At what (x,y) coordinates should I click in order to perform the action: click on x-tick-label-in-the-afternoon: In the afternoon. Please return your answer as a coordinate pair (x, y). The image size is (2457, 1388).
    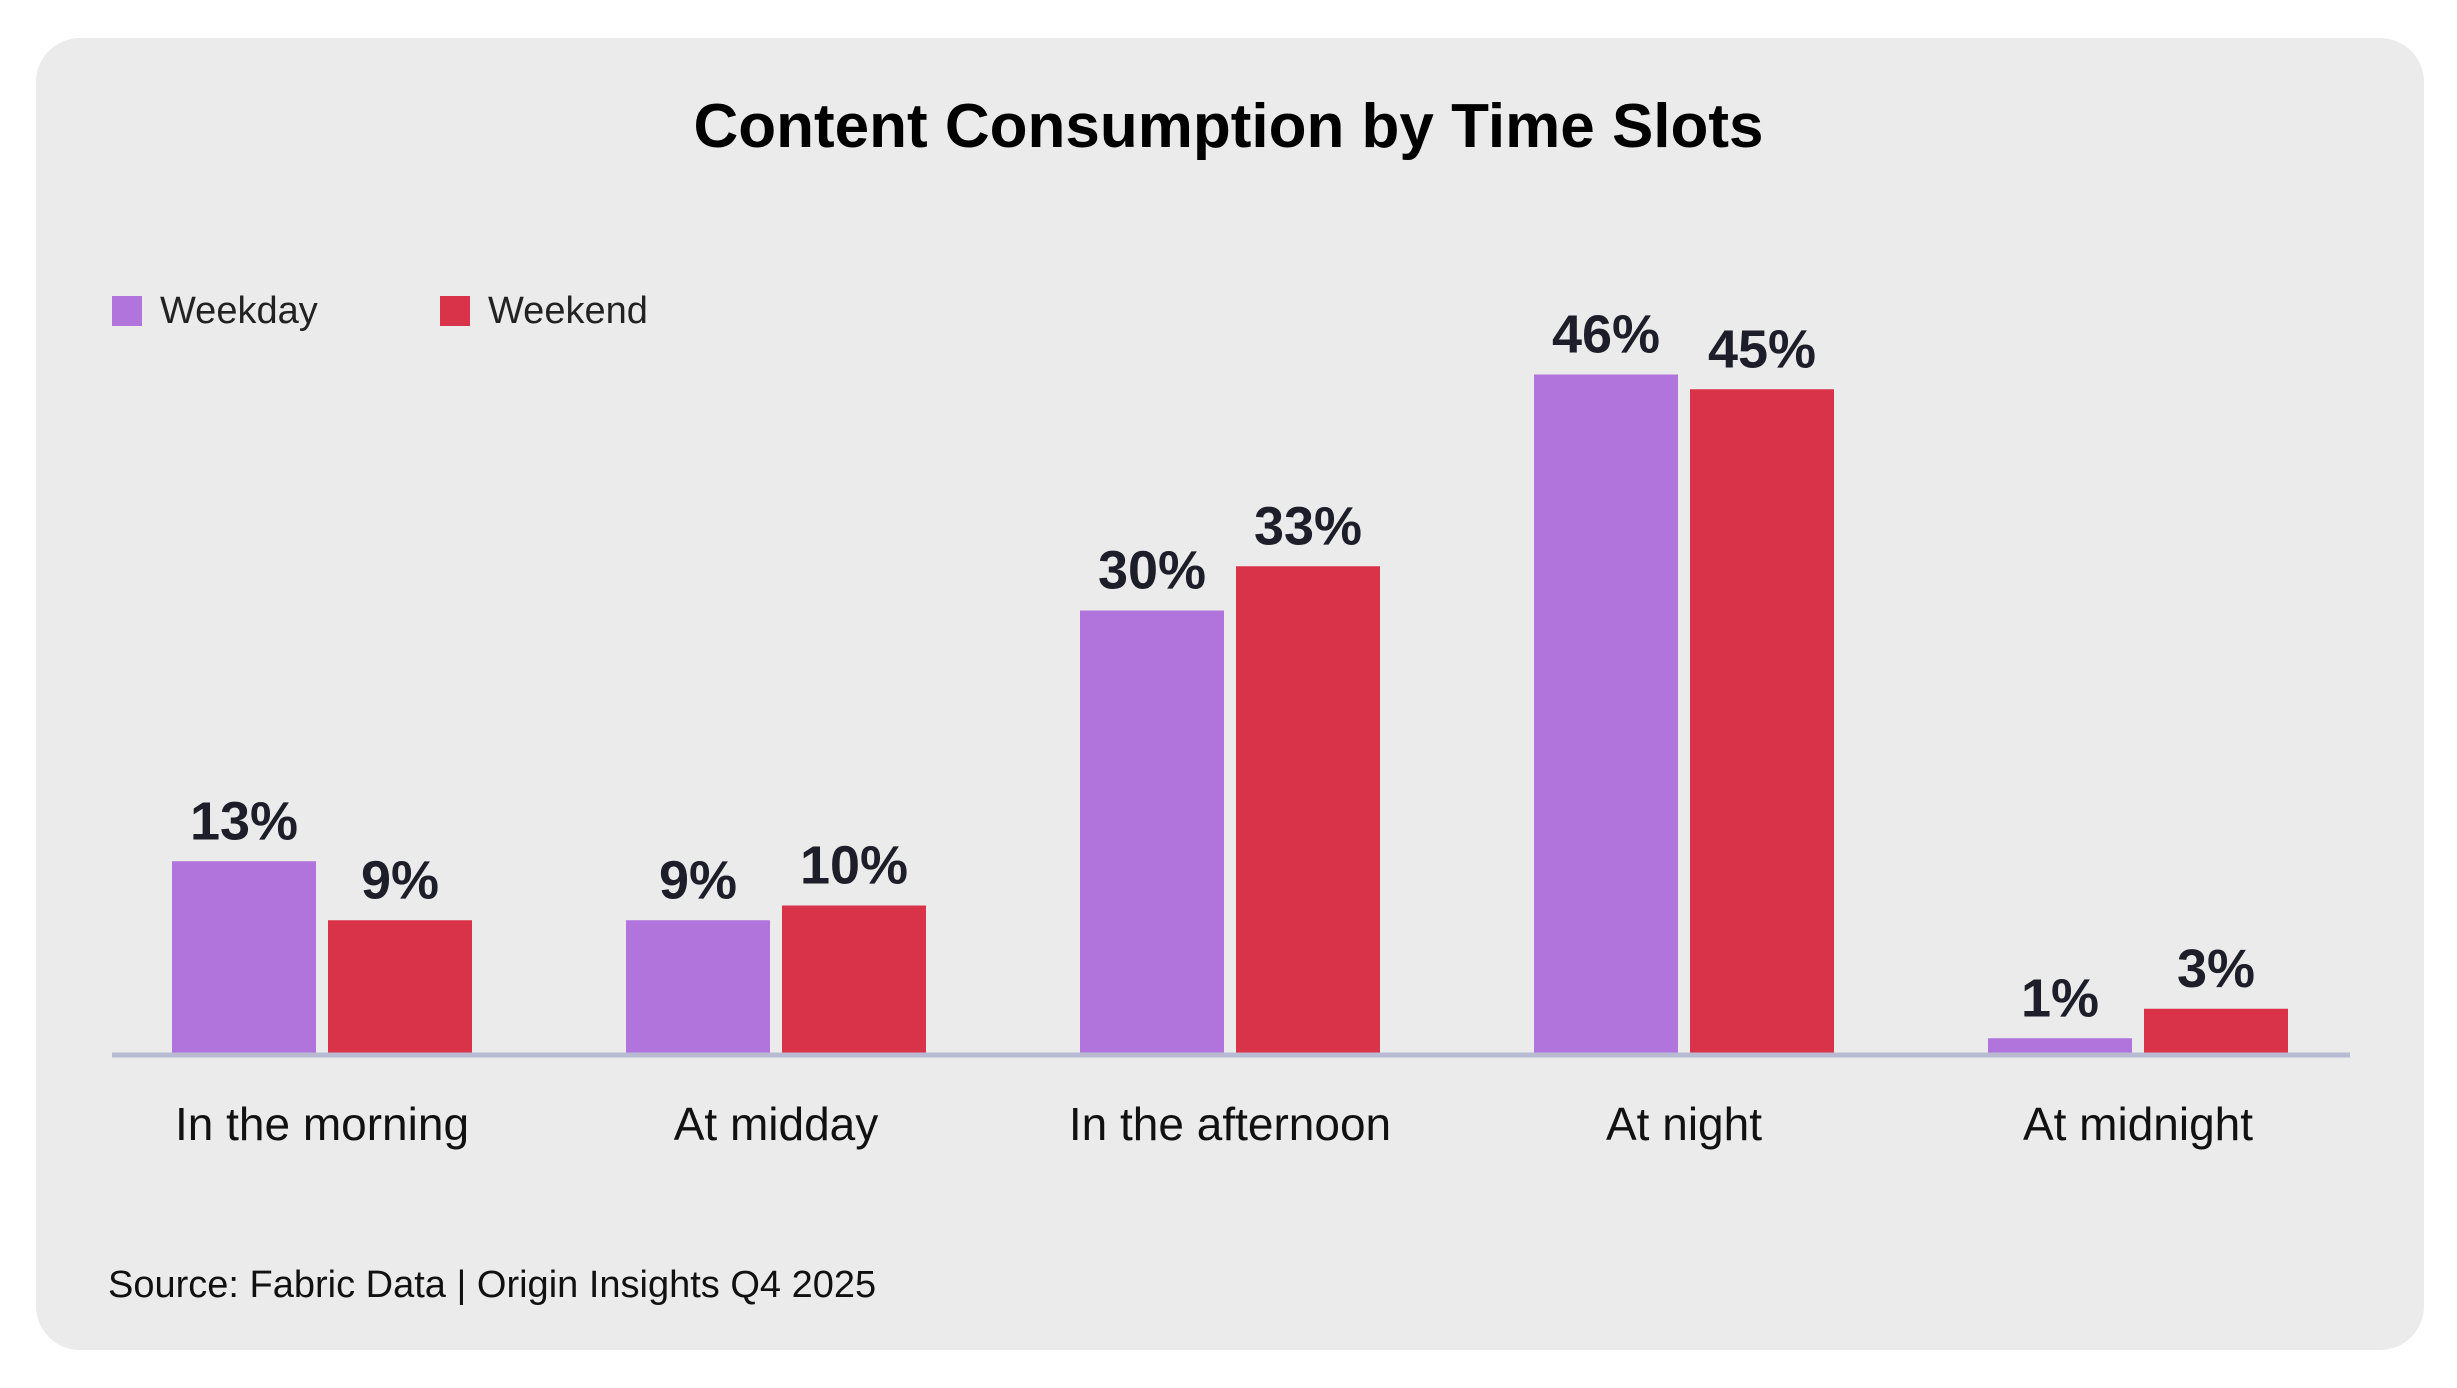
    Looking at the image, I should click on (1230, 1124).